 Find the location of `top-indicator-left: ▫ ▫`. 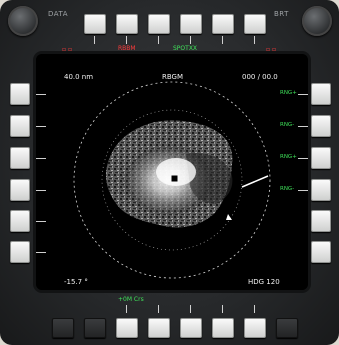

top-indicator-left: ▫ ▫ is located at coordinates (67, 49).